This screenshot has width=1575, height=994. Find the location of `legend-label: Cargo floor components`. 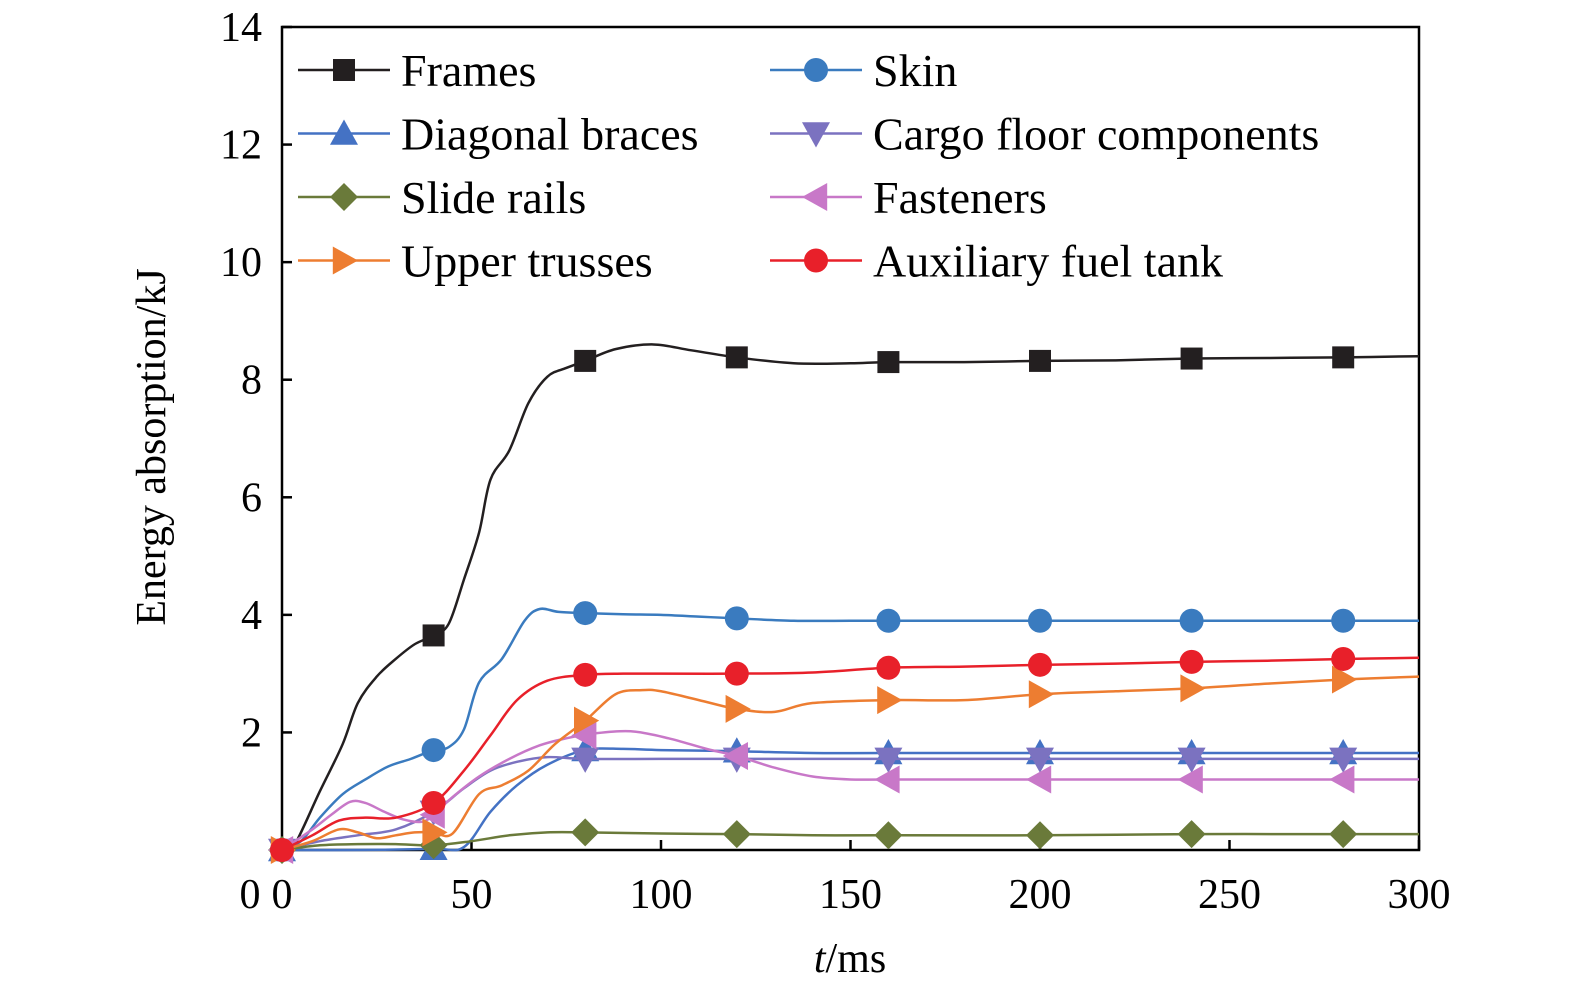

legend-label: Cargo floor components is located at coordinates (1096, 134).